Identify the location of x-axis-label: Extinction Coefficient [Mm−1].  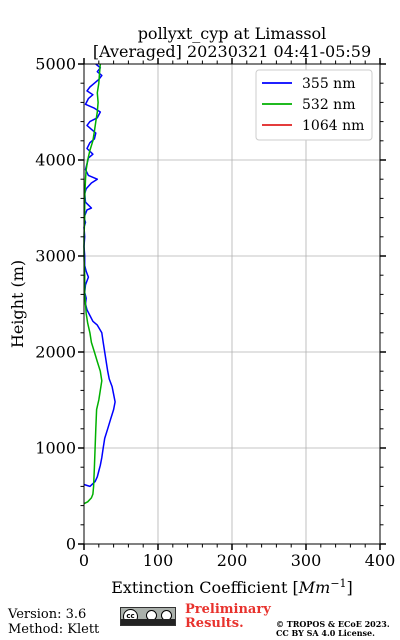
(232, 587).